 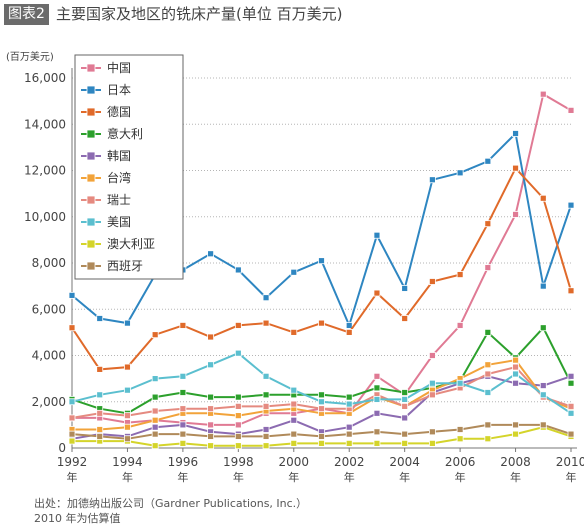 I want to click on y-tick-label: 16,000, so click(x=45, y=78).